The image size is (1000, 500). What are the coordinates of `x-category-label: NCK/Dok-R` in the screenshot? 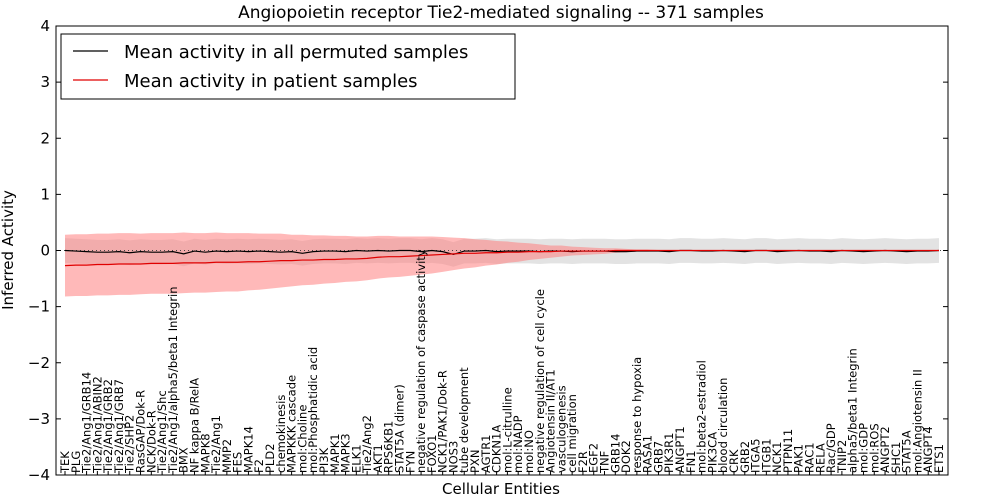 It's located at (151, 441).